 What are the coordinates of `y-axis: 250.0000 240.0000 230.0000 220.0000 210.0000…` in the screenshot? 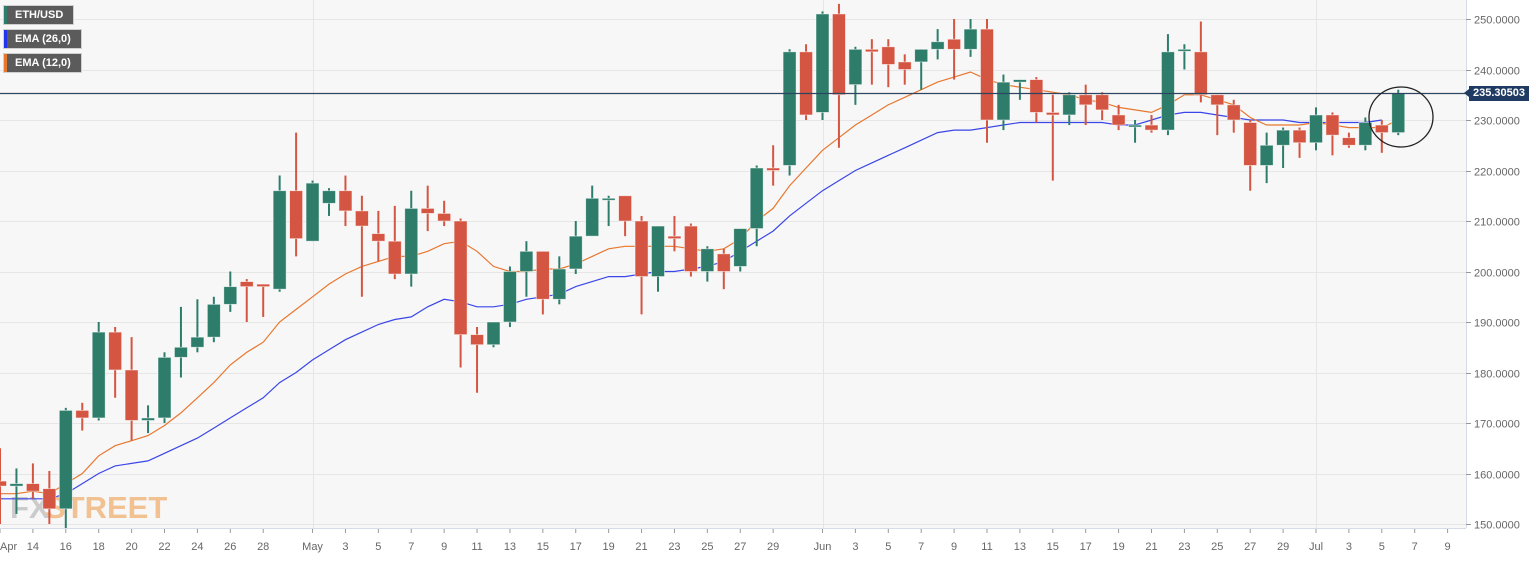 It's located at (1493, 273).